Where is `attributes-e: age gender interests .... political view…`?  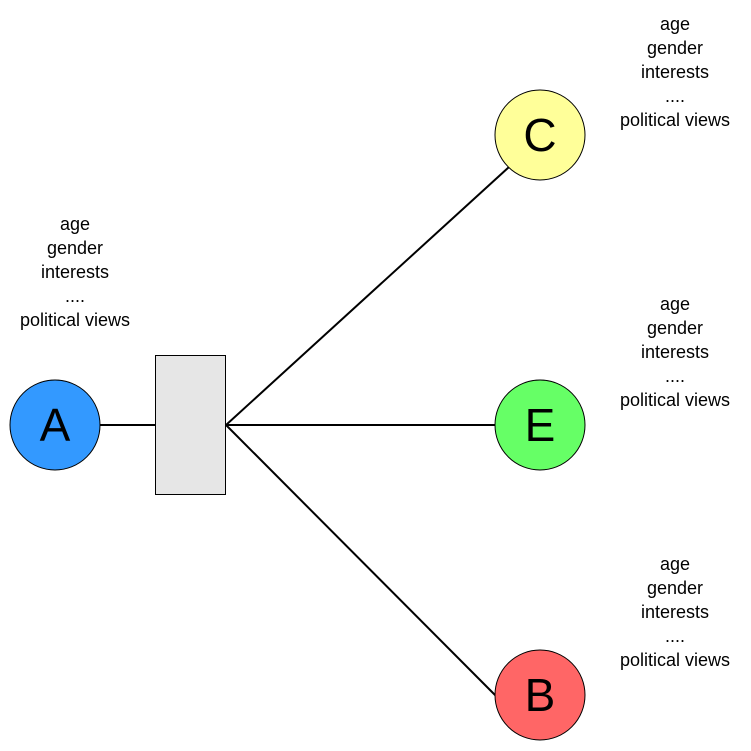
attributes-e: age gender interests .... political view… is located at coordinates (673, 352).